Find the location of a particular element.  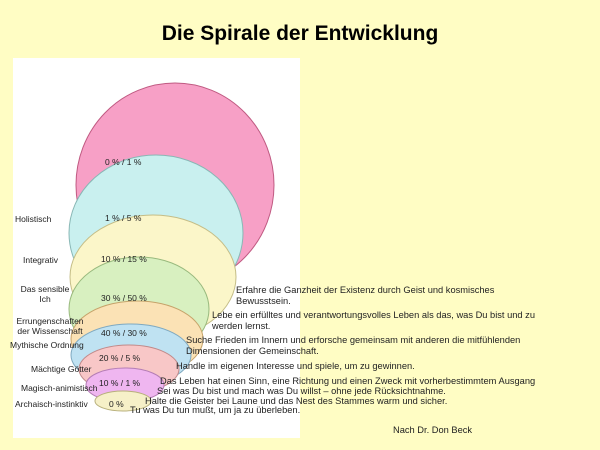

level-label: Das sensible Ich is located at coordinates (45, 294).